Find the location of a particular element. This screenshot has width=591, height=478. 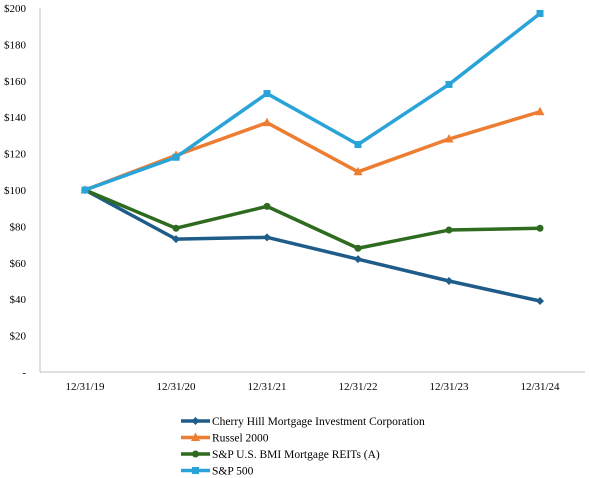

x-tick-label: 12/31/24 is located at coordinates (540, 387).